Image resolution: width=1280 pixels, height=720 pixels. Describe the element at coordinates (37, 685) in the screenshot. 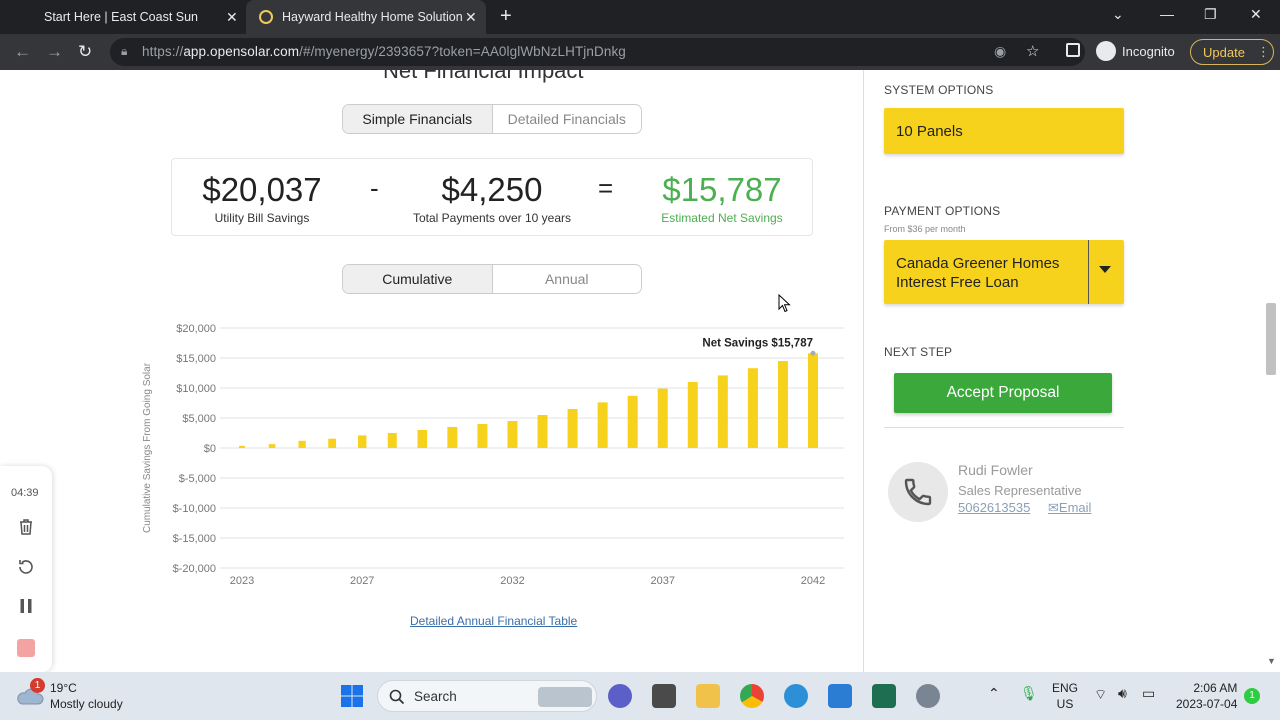

I see `weather-badge: 1` at that location.